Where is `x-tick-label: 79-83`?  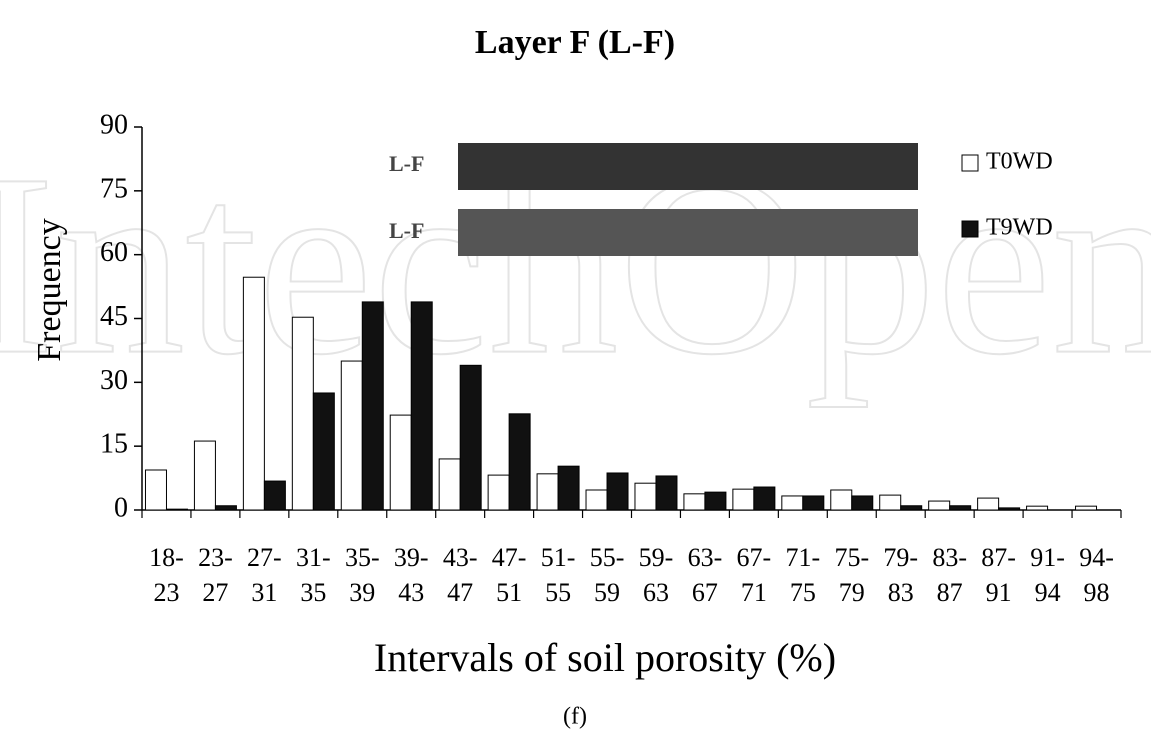 x-tick-label: 79-83 is located at coordinates (900, 575).